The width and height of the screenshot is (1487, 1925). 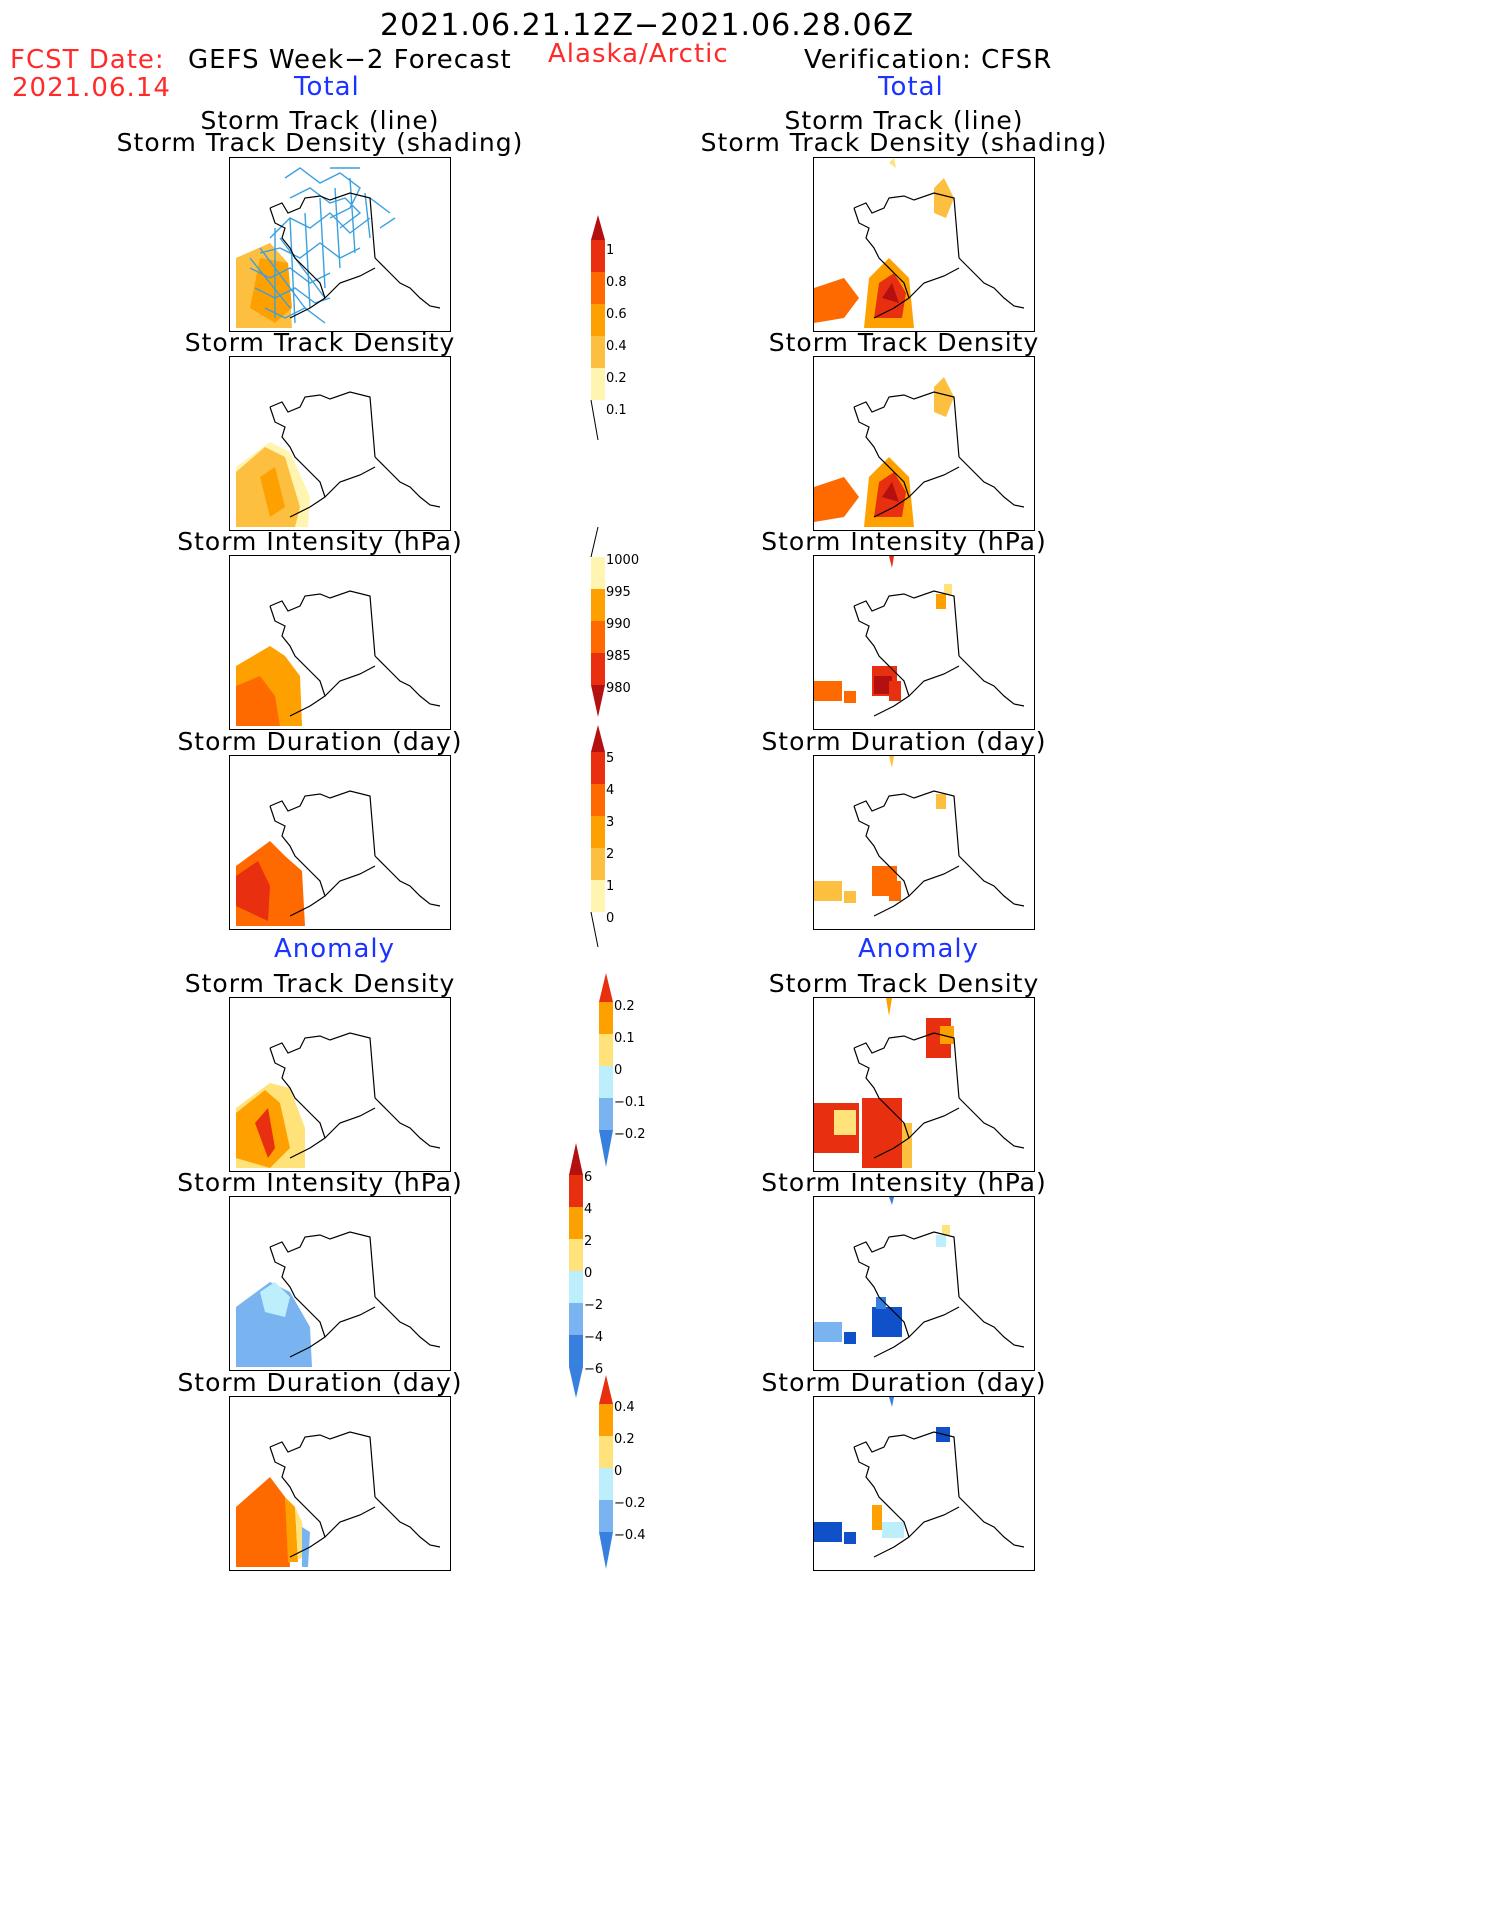 I want to click on left-duration-title: Storm Duration (day), so click(x=320, y=741).